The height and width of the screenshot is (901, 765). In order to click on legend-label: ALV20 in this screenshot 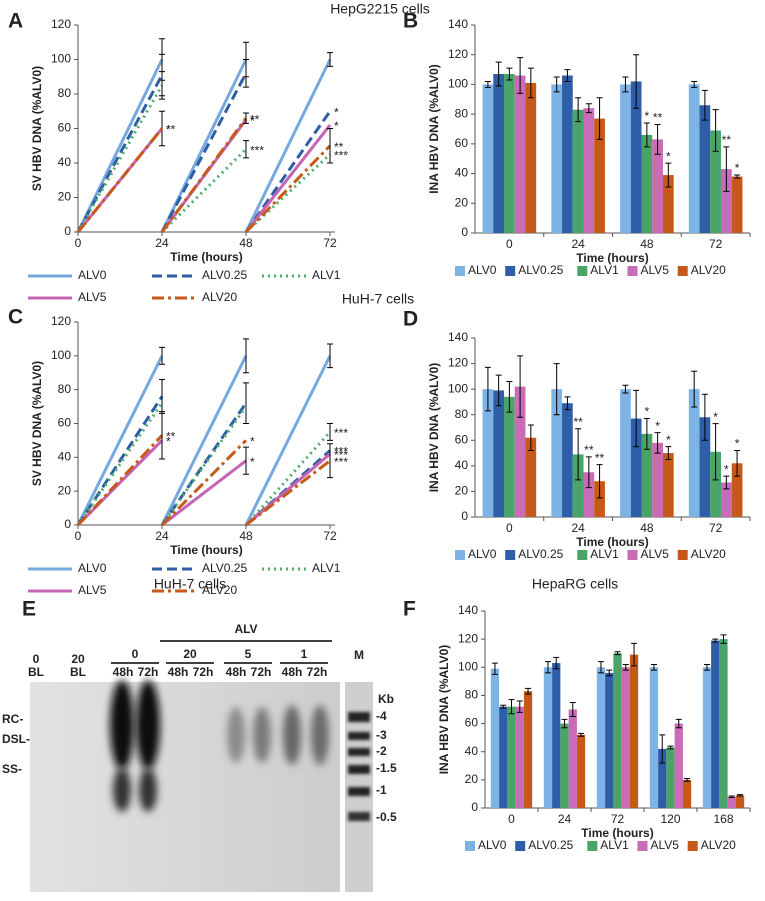, I will do `click(708, 554)`.